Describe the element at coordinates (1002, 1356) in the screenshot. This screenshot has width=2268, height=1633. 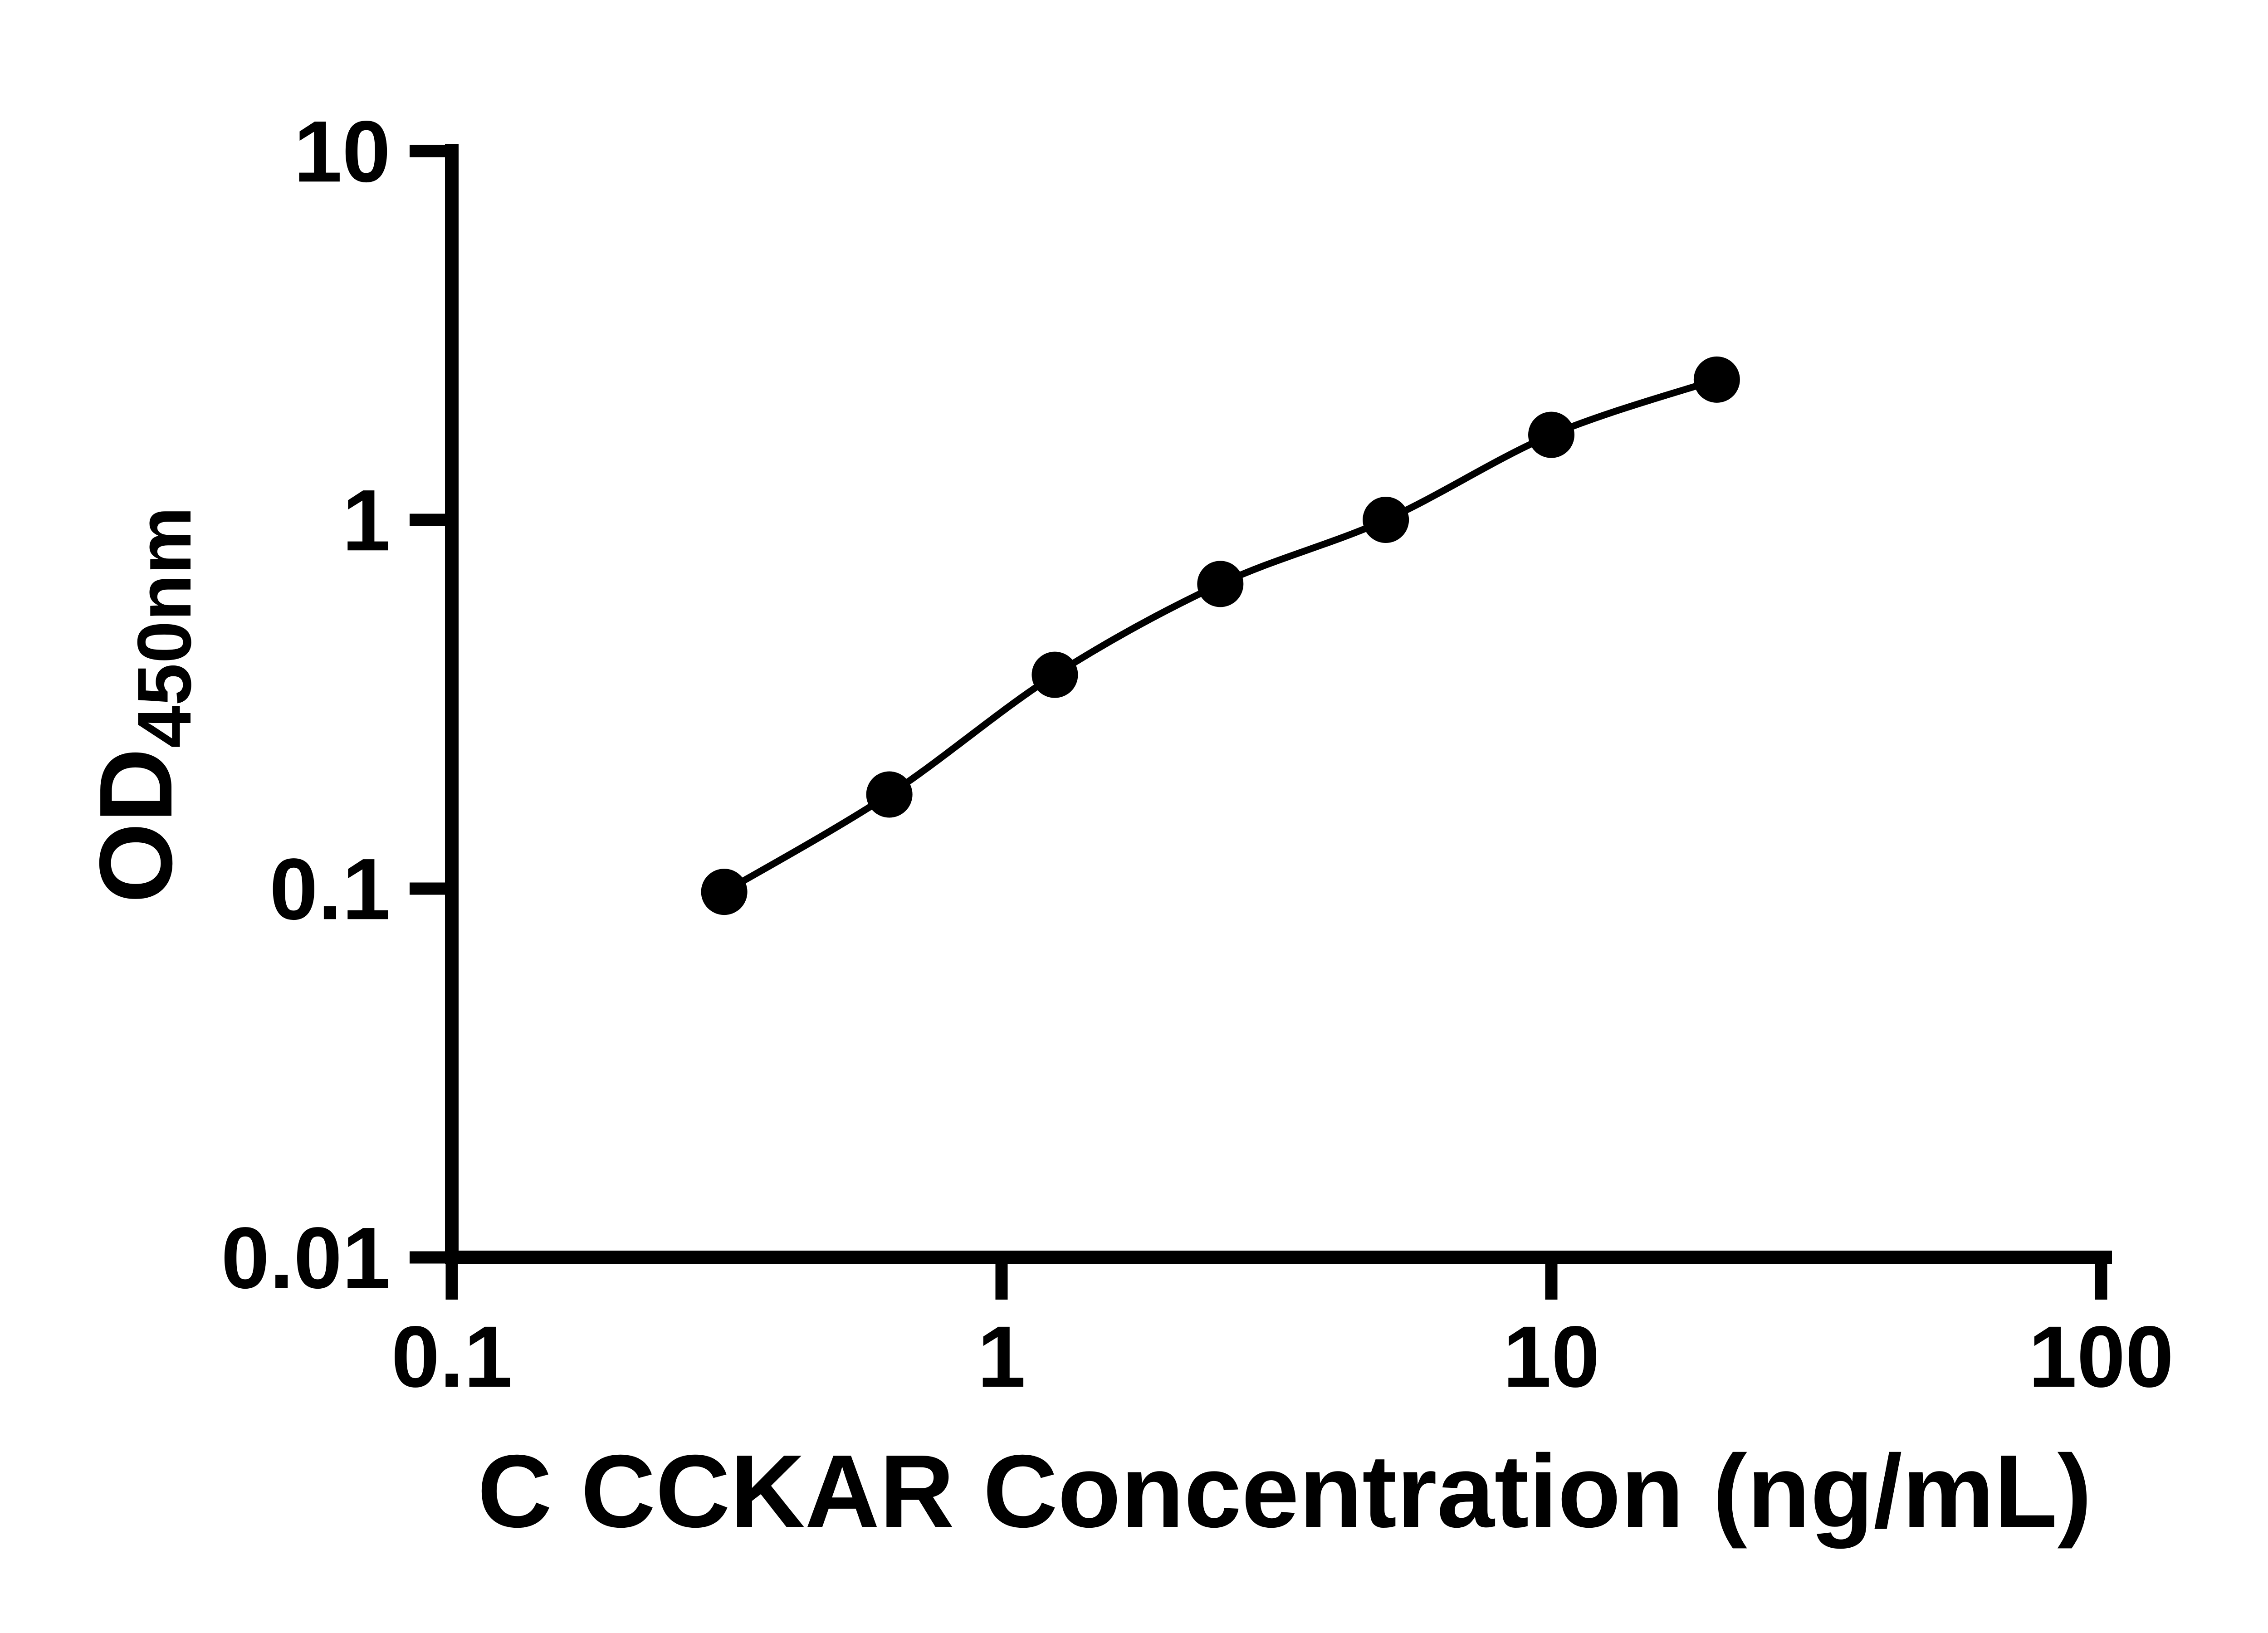
I see `x-tick-label: 1` at that location.